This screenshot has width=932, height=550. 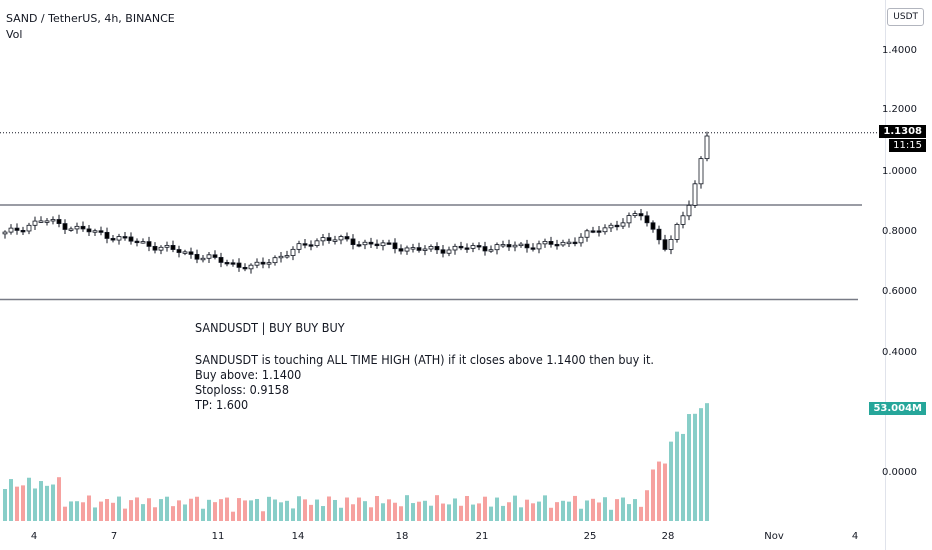 I want to click on volume-indicator-label: Vol, so click(x=14, y=34).